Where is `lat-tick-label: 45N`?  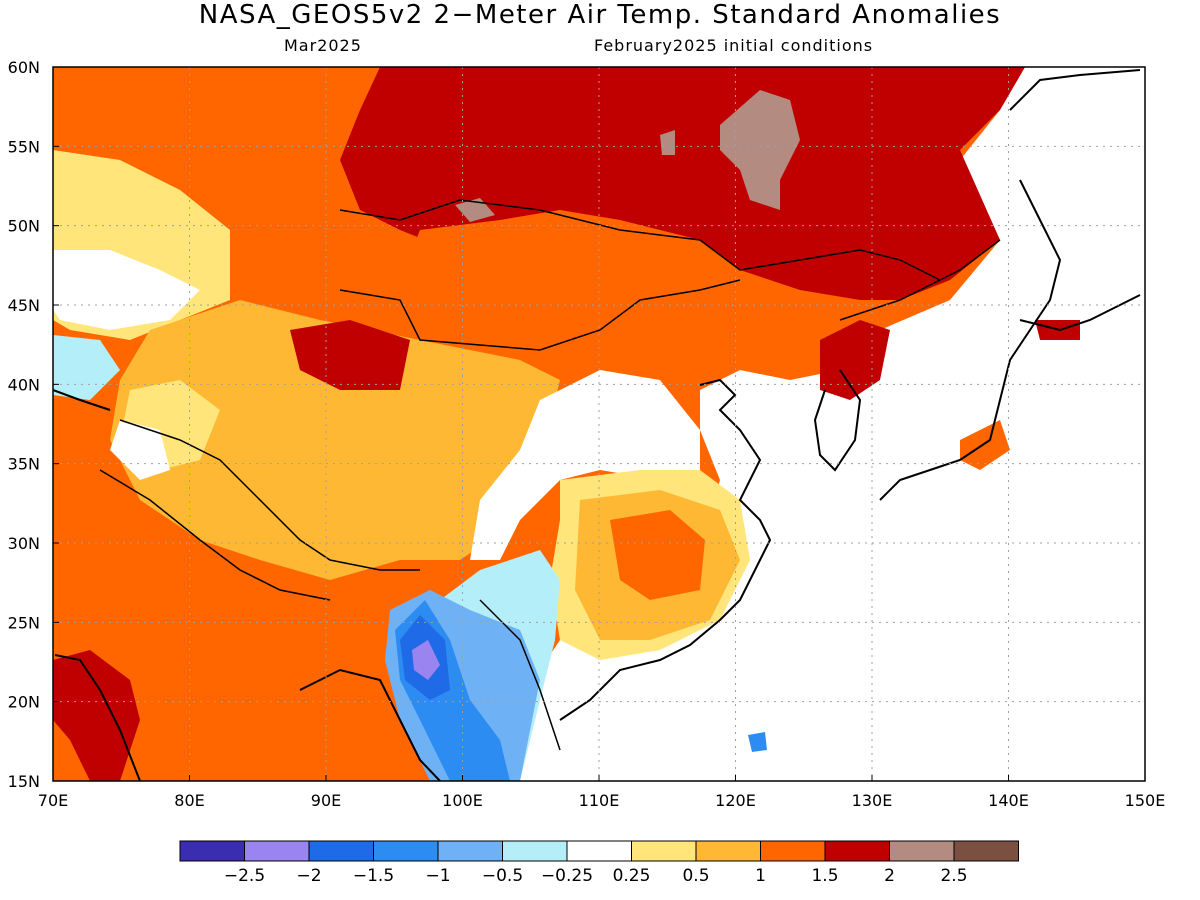
lat-tick-label: 45N is located at coordinates (24, 305).